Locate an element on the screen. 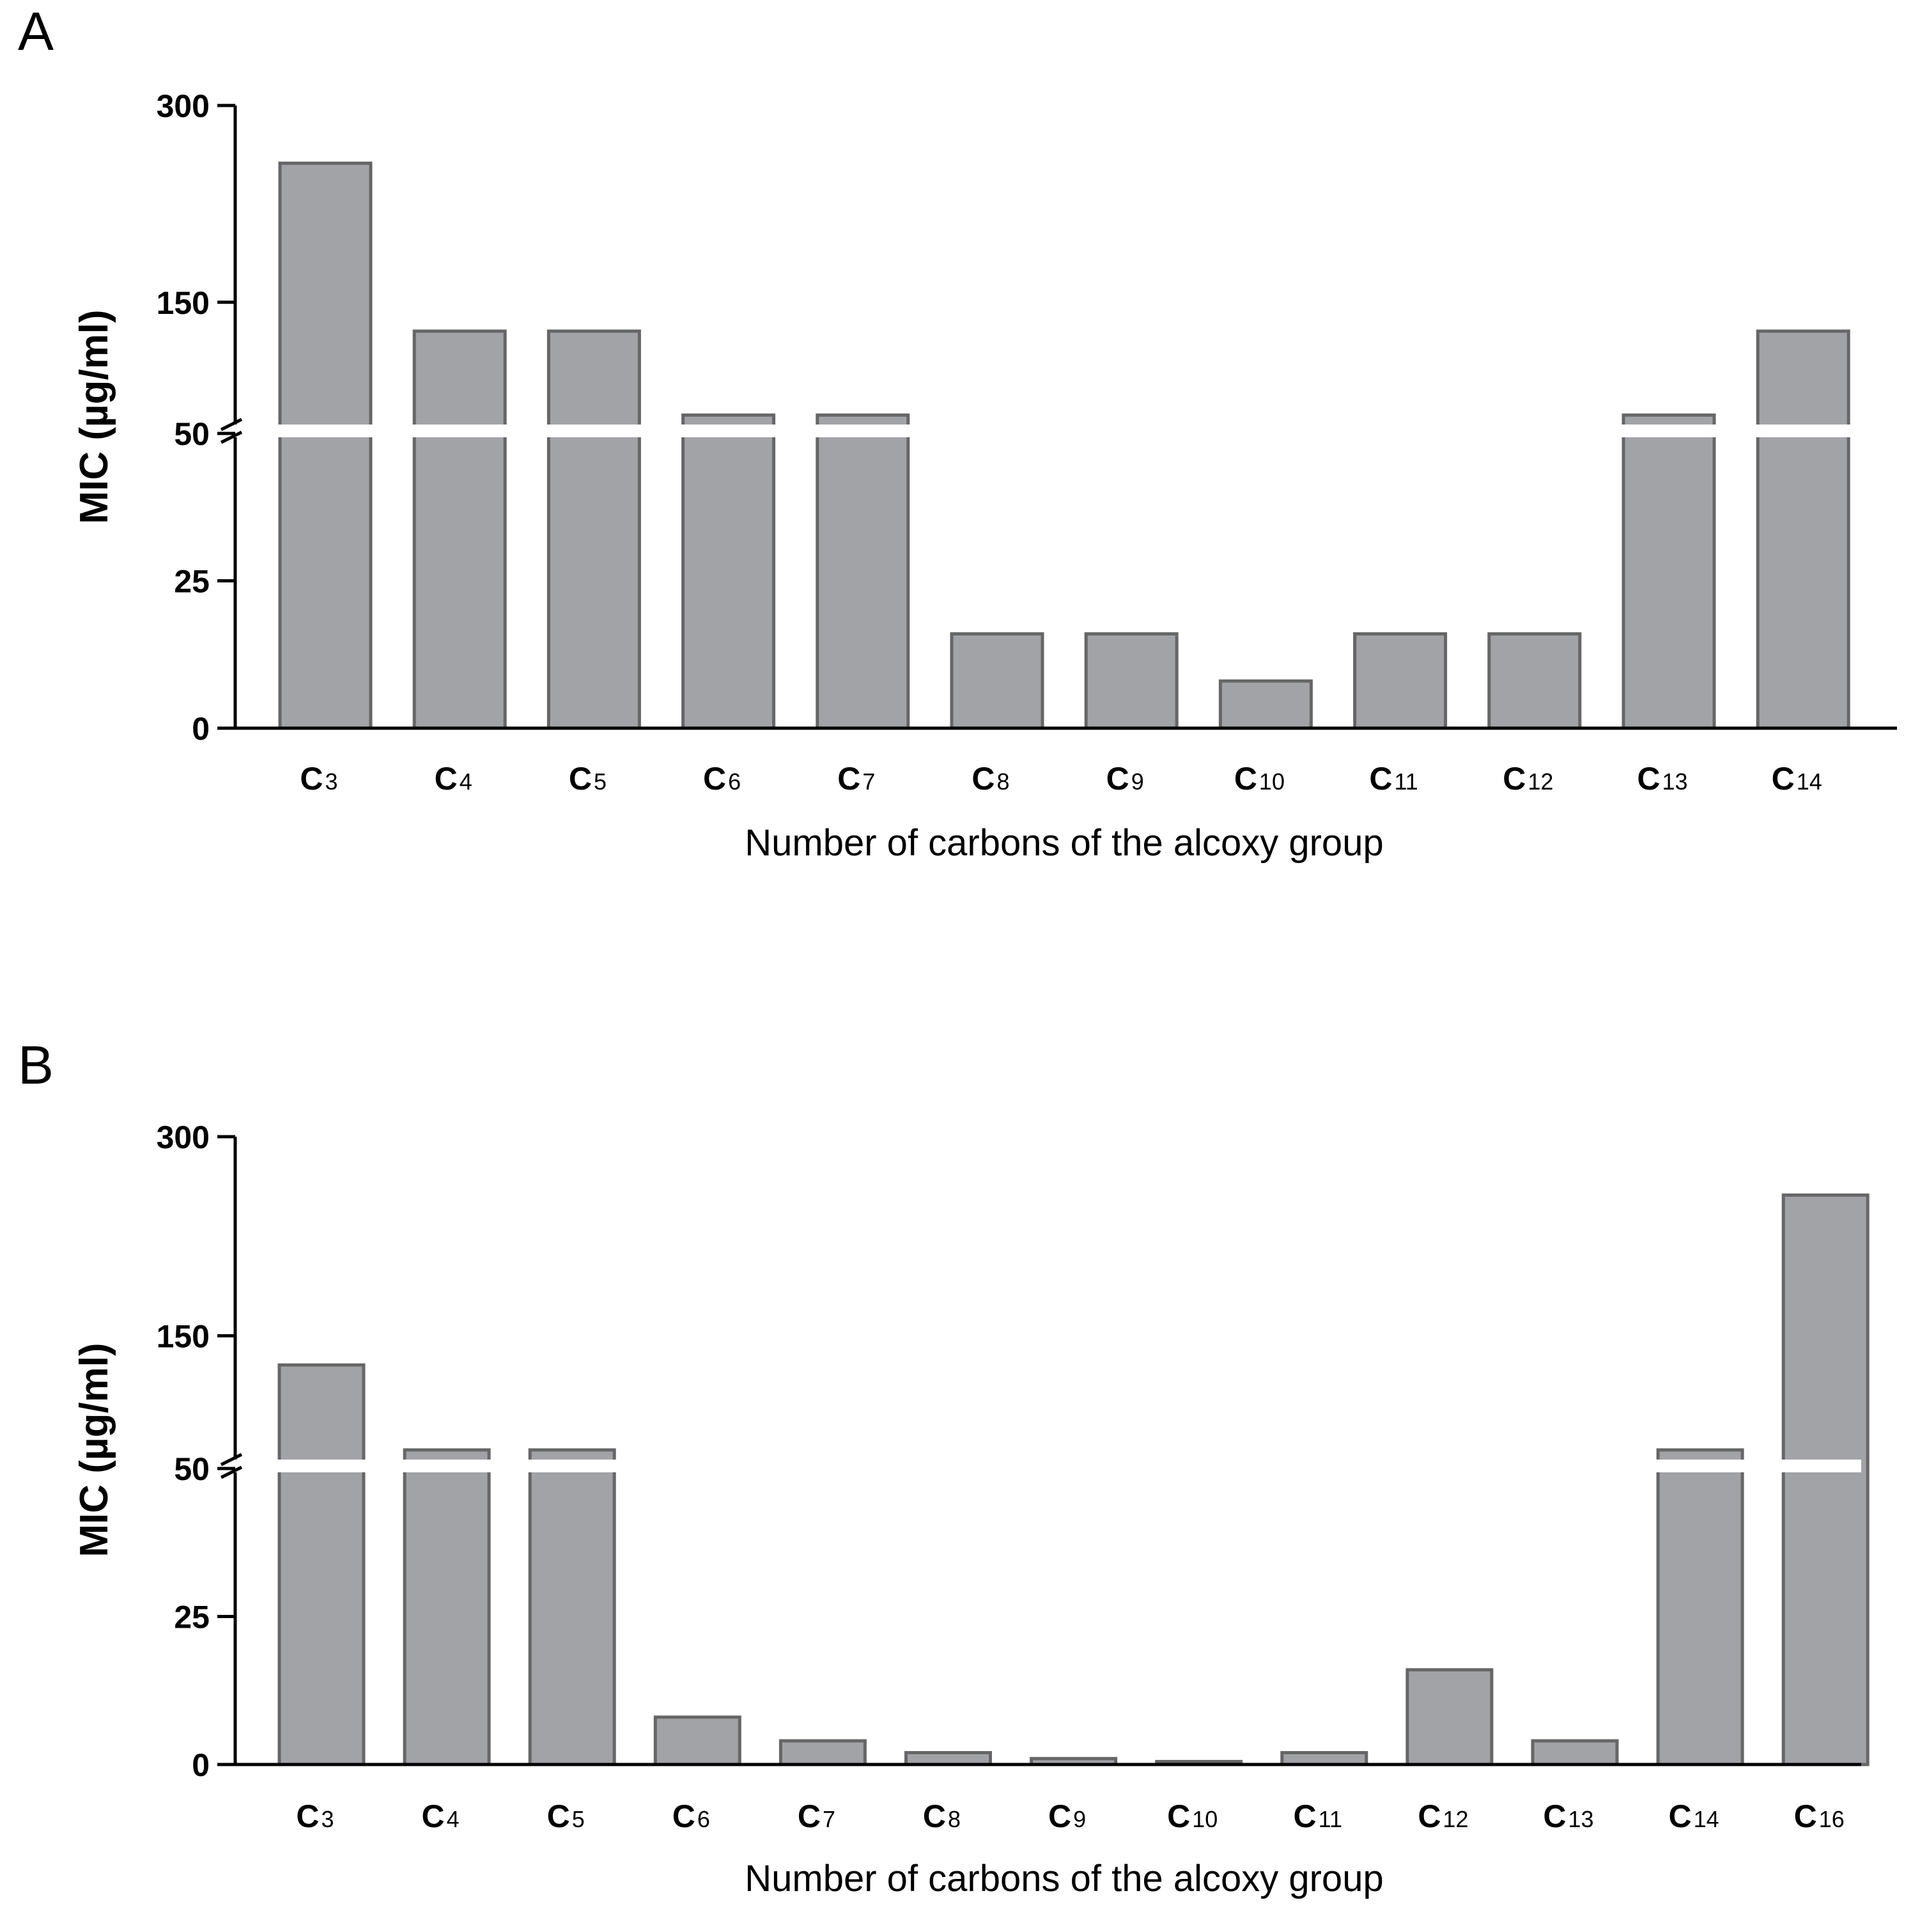 The width and height of the screenshot is (1920, 1932). category-label: C16 is located at coordinates (1819, 1816).